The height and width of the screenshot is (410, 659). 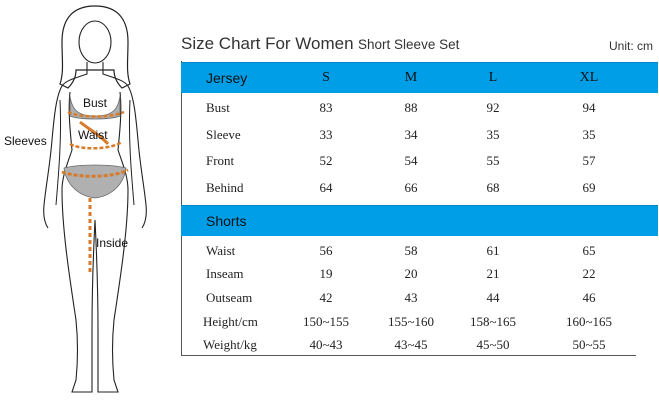 What do you see at coordinates (112, 243) in the screenshot?
I see `figure-label-inside: Inside` at bounding box center [112, 243].